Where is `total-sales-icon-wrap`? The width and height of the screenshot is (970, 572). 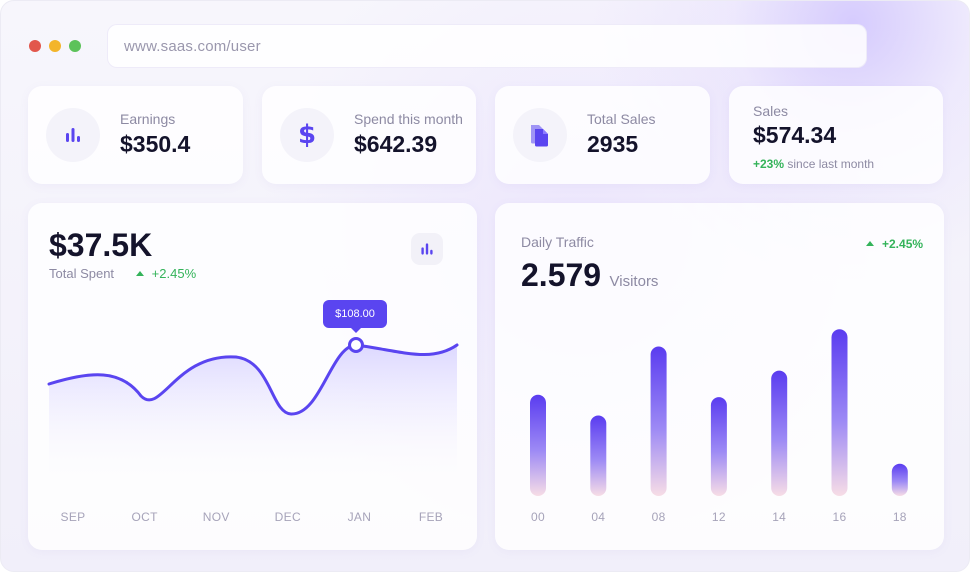
total-sales-icon-wrap is located at coordinates (540, 135).